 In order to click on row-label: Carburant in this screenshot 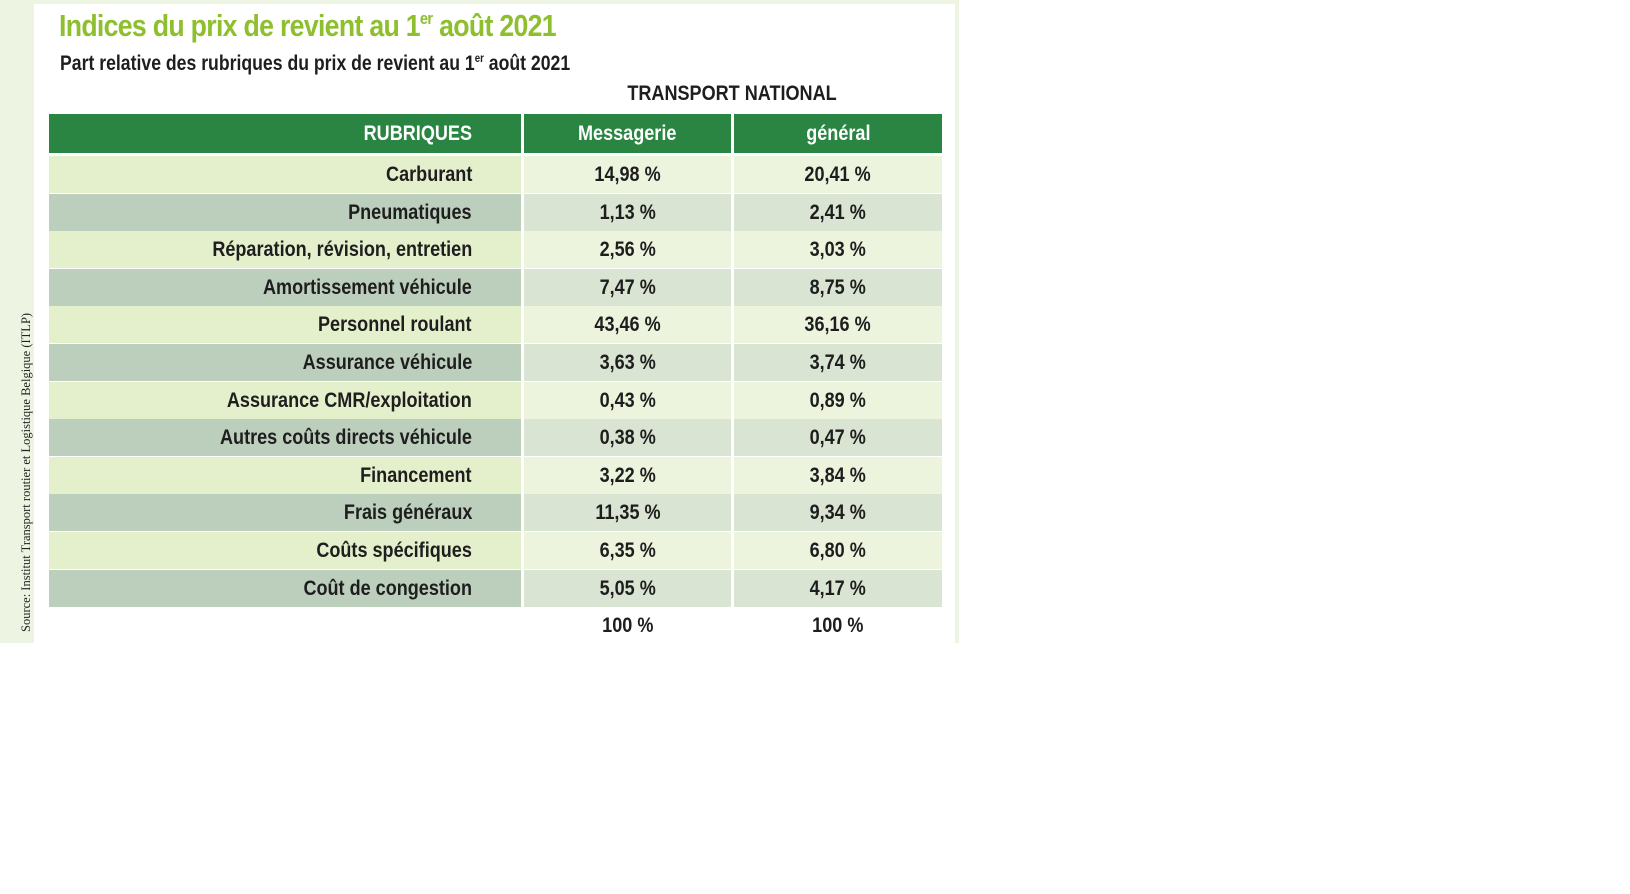, I will do `click(285, 174)`.